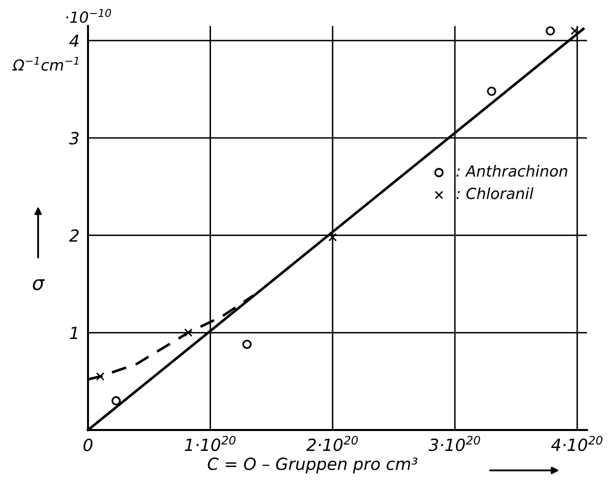  I want to click on x-tick-label: 1·10$^{20}$, so click(210, 444).